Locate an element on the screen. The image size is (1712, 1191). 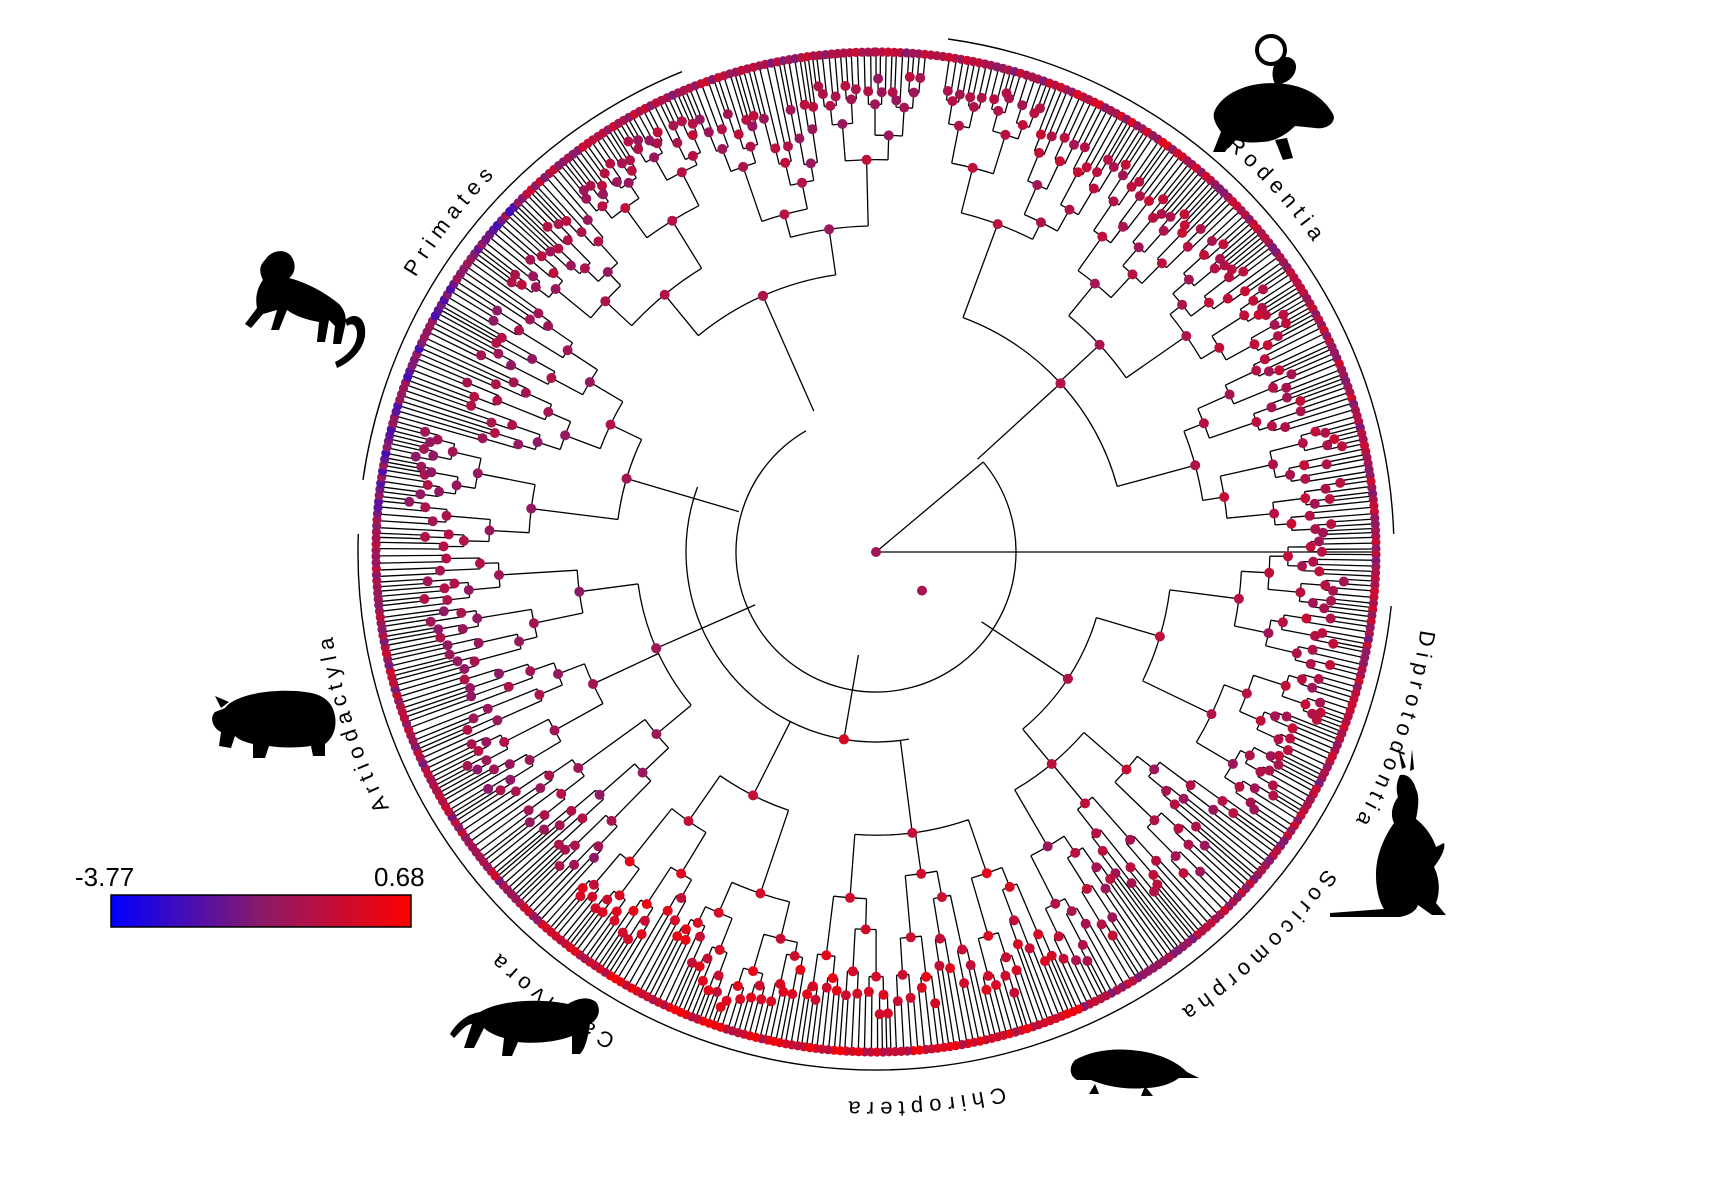
kangaroo-icon is located at coordinates (1388, 832).